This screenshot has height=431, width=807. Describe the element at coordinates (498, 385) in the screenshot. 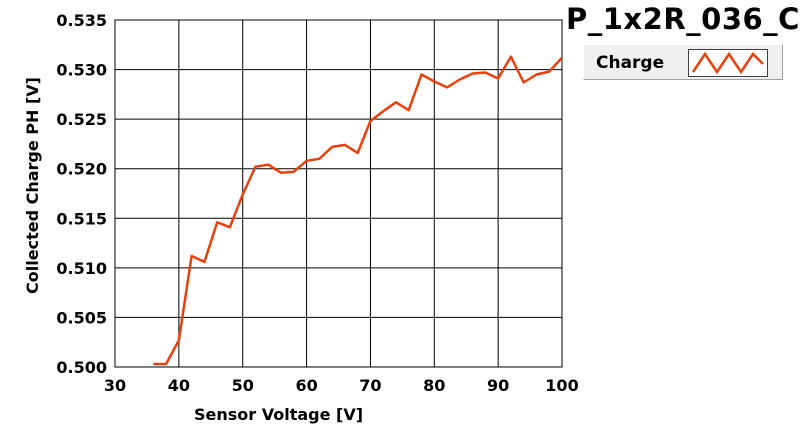

I see `x-tick-label: 90` at that location.